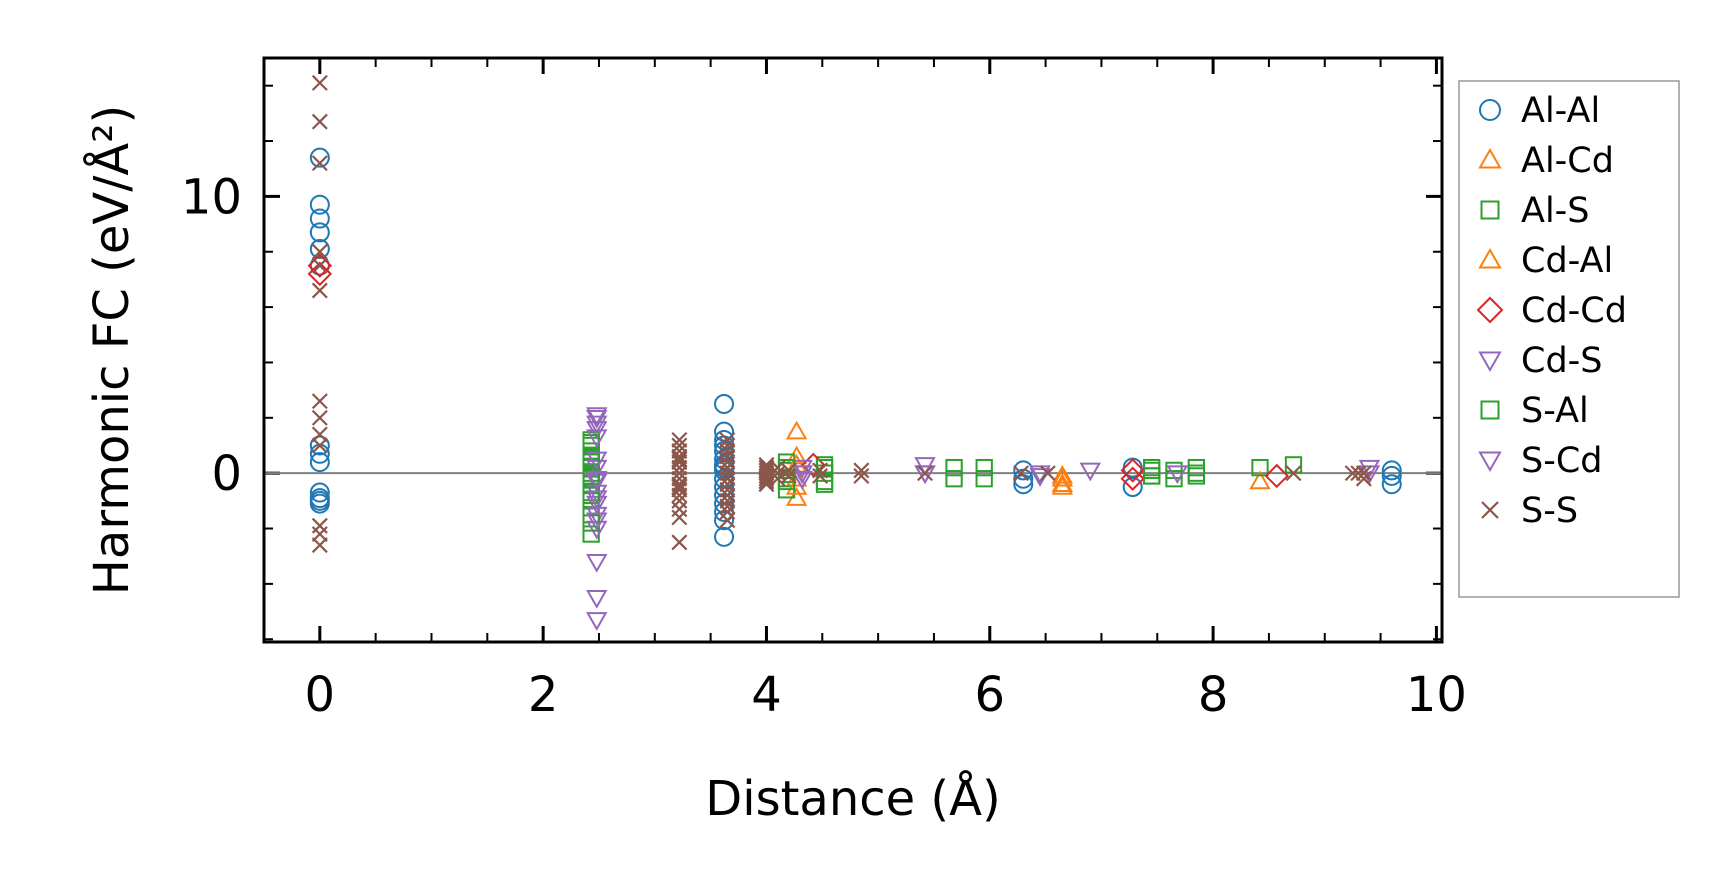  What do you see at coordinates (1551, 311) in the screenshot?
I see `legend-items: Al-Al Al-Cd Al-S Cd-Al Cd-Cd Cd-S S-Al S-Cd S-S` at bounding box center [1551, 311].